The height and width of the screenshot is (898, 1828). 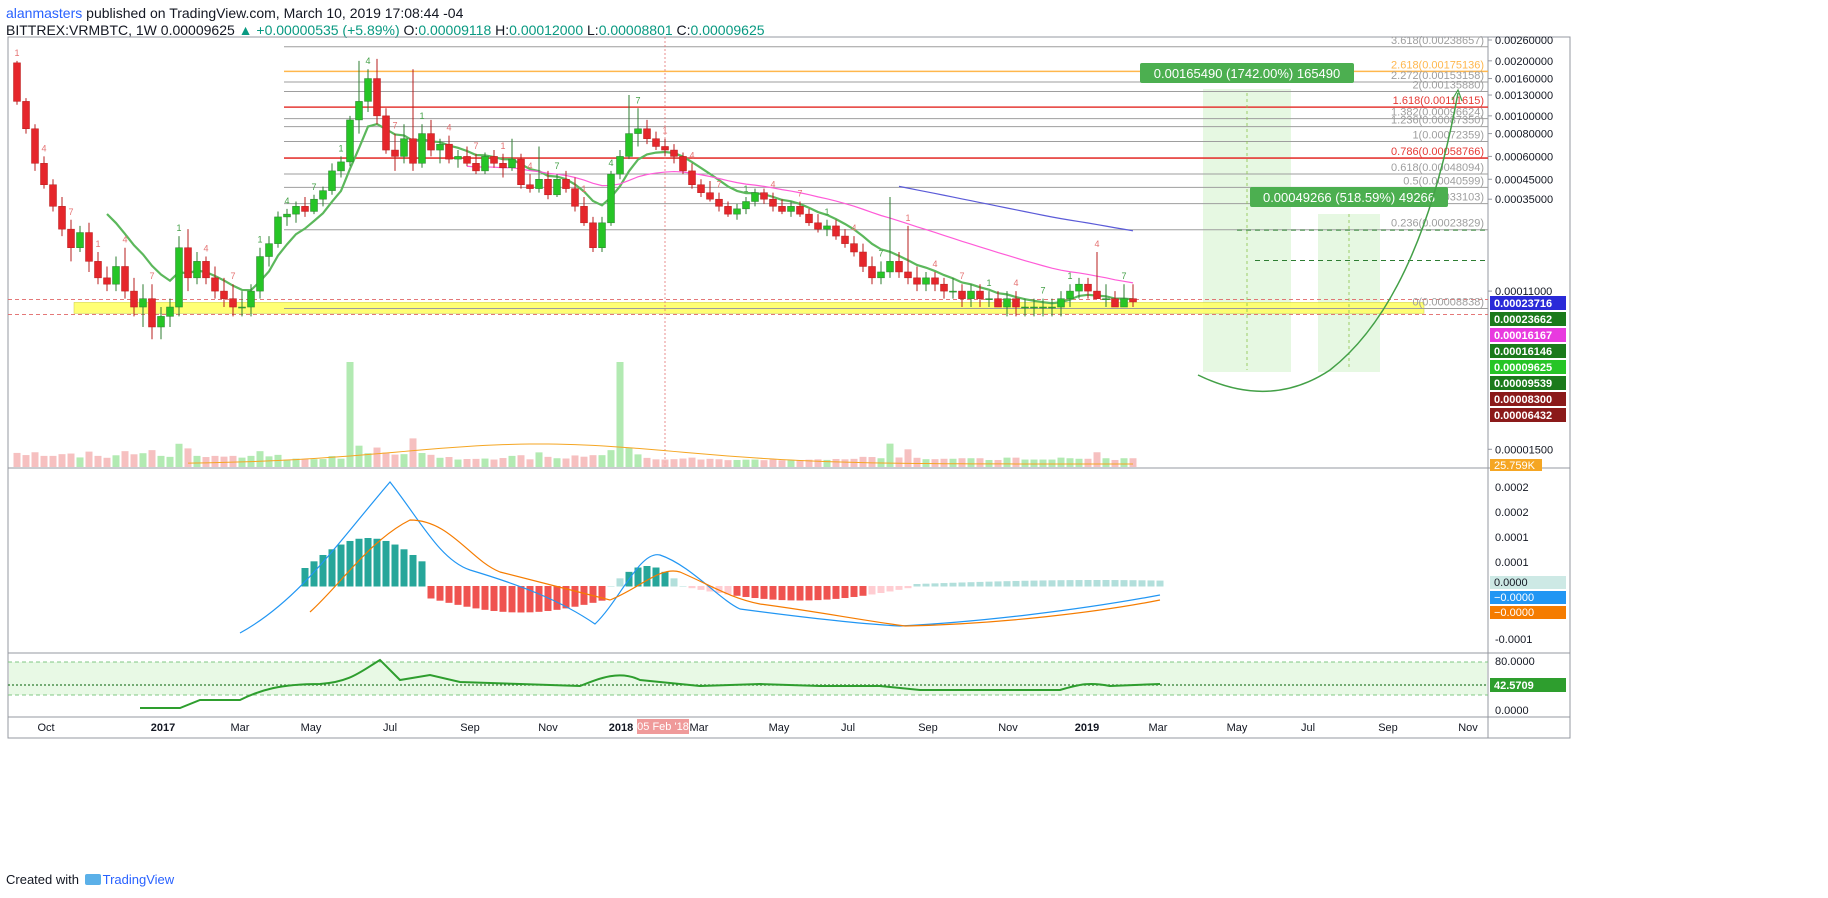 I want to click on price-tick-label: 0.00130000, so click(x=1524, y=96).